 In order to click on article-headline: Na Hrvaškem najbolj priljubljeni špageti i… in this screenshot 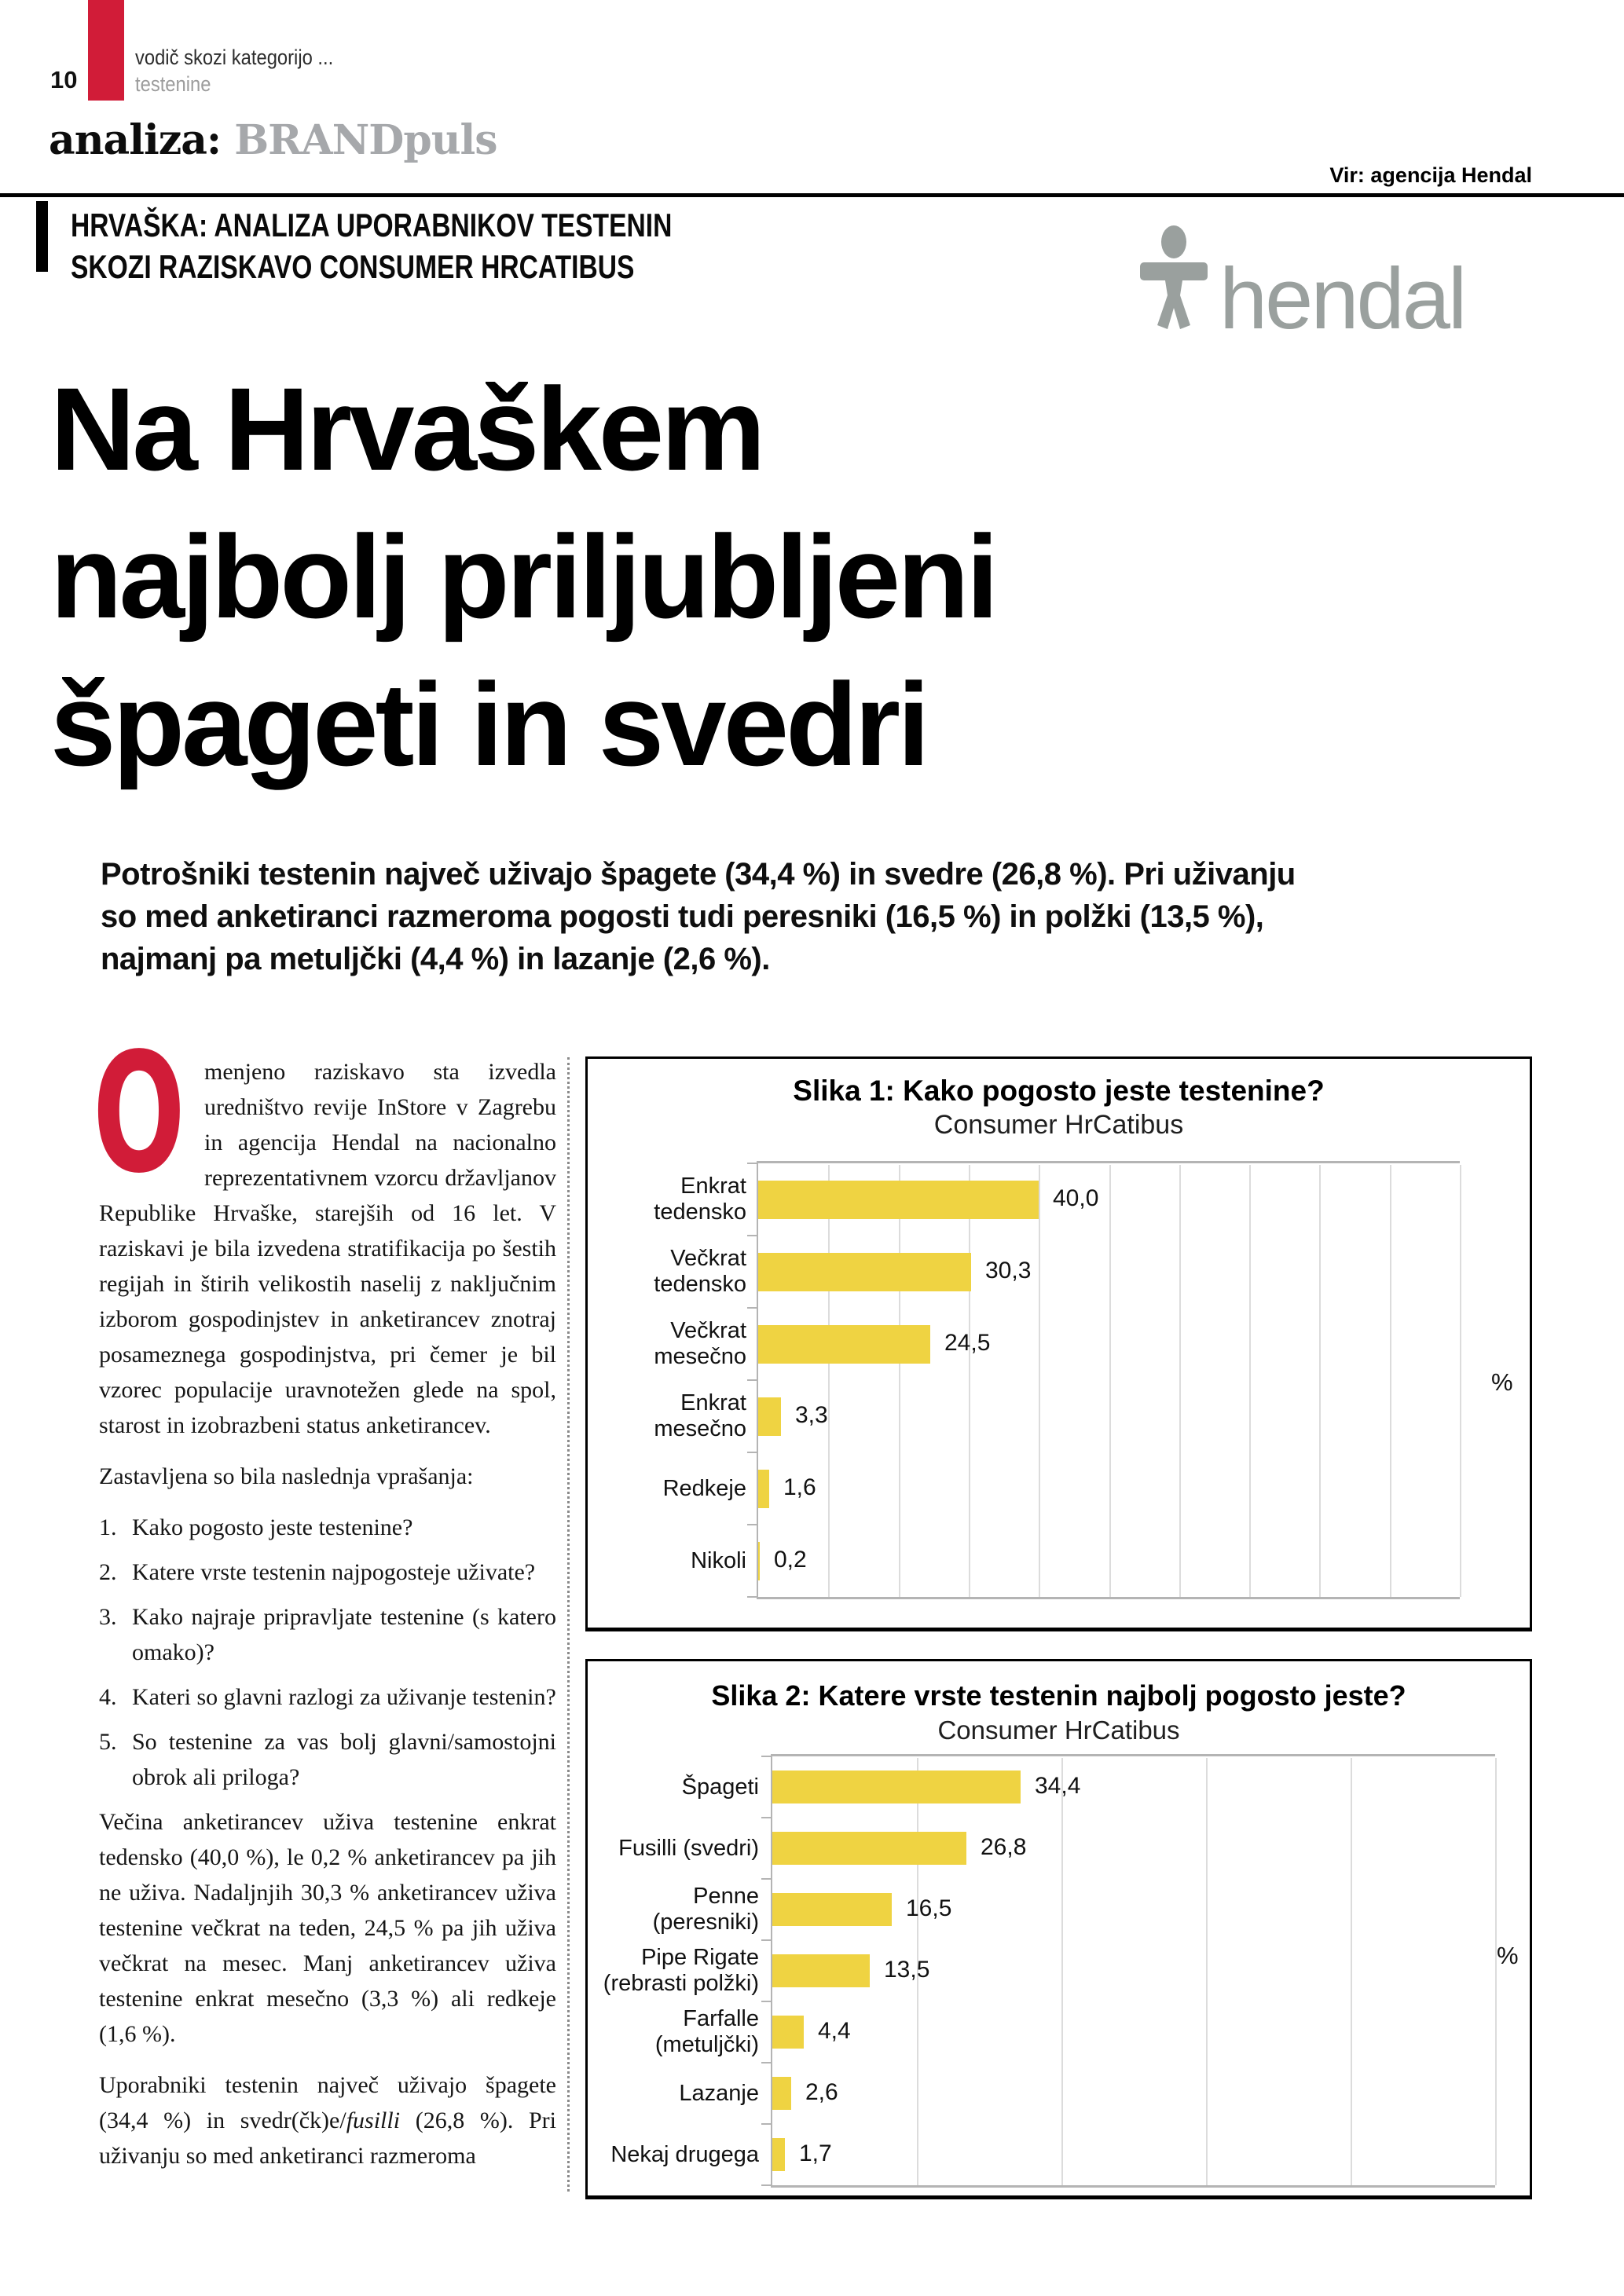, I will do `click(525, 577)`.